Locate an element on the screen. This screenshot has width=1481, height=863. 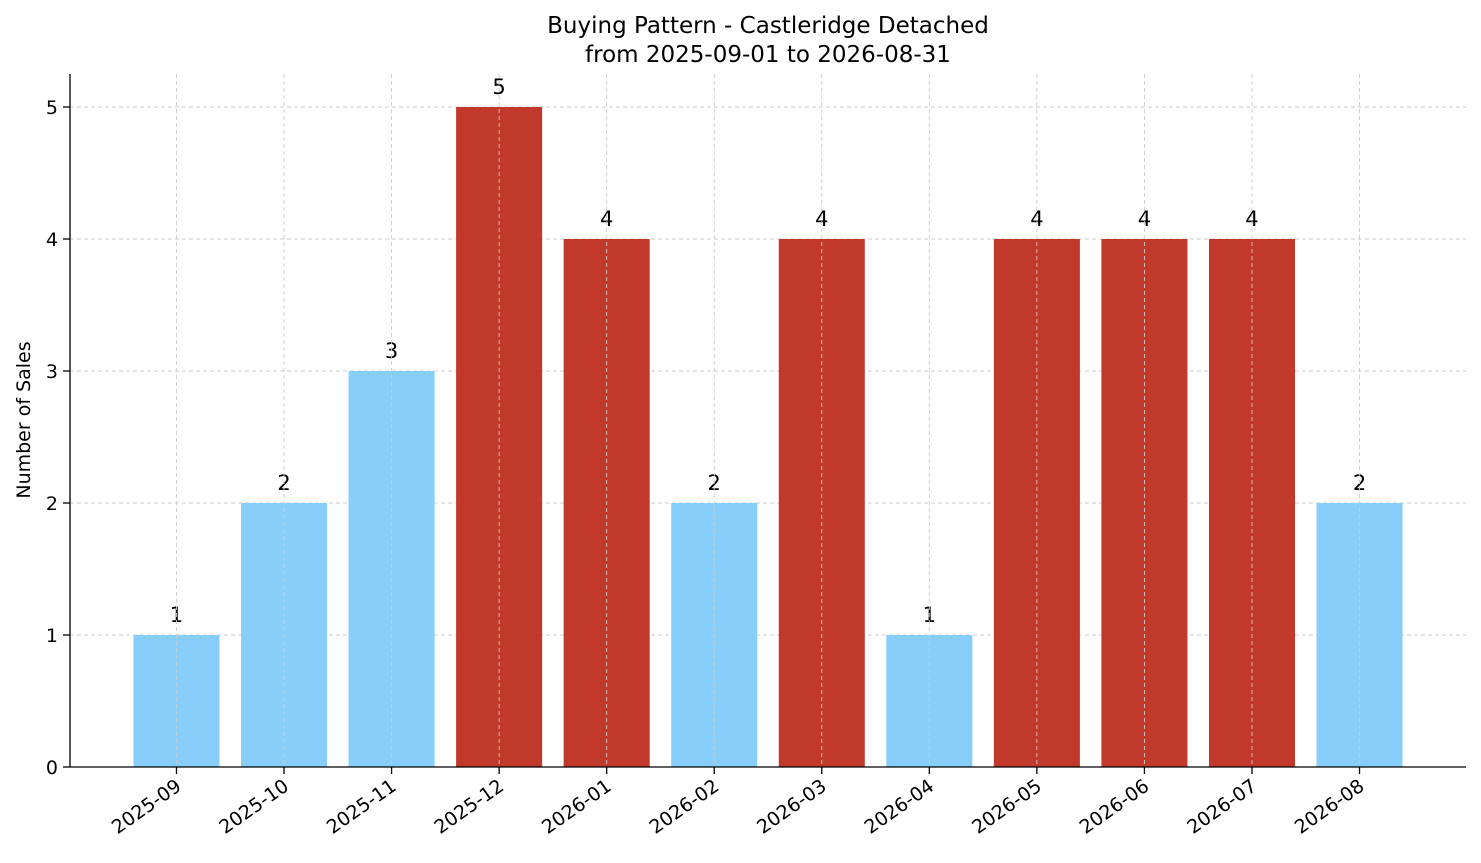
x-tick-label: 2026-01 is located at coordinates (577, 807).